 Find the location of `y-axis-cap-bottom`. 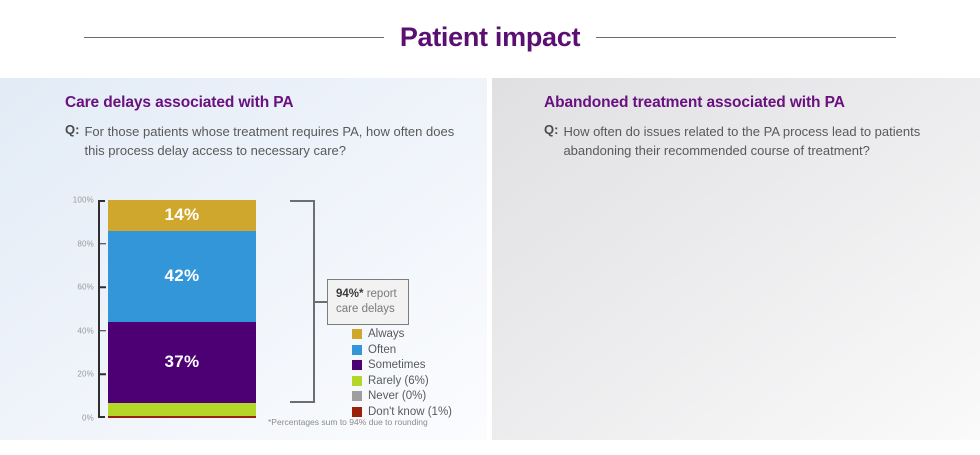

y-axis-cap-bottom is located at coordinates (101, 417).